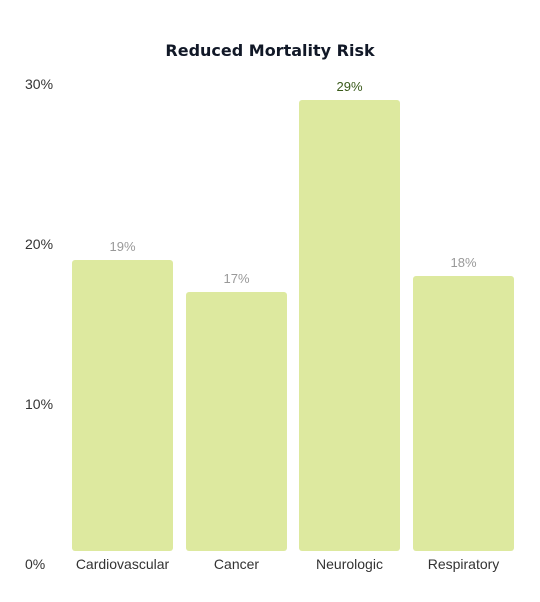  I want to click on y-tick-label: 30%, so click(39, 84).